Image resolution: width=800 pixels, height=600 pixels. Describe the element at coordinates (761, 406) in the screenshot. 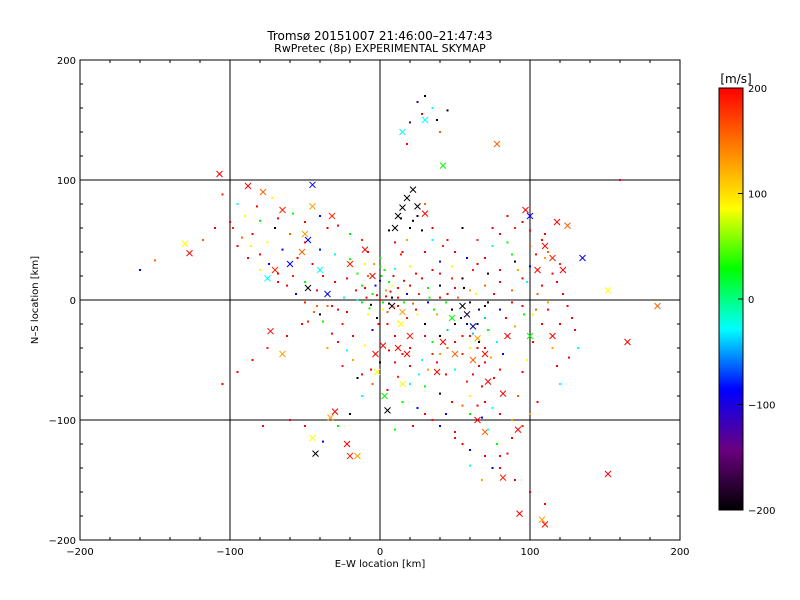

I see `colorbar-tick-label: −100` at that location.